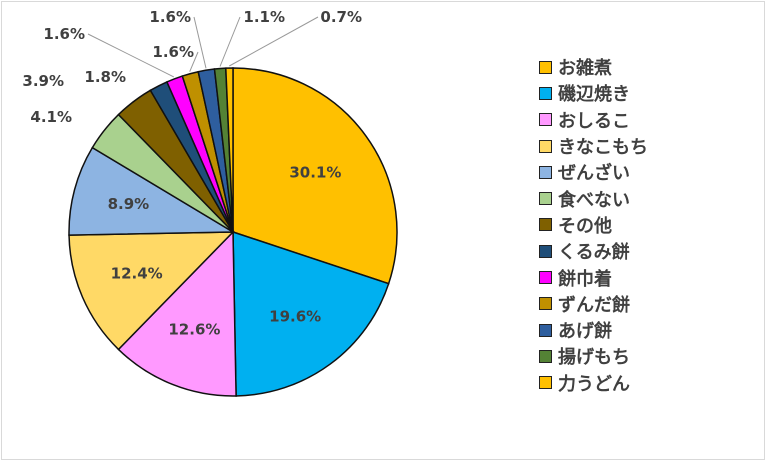 The height and width of the screenshot is (463, 768). I want to click on legend-item: おしるこ, so click(593, 120).